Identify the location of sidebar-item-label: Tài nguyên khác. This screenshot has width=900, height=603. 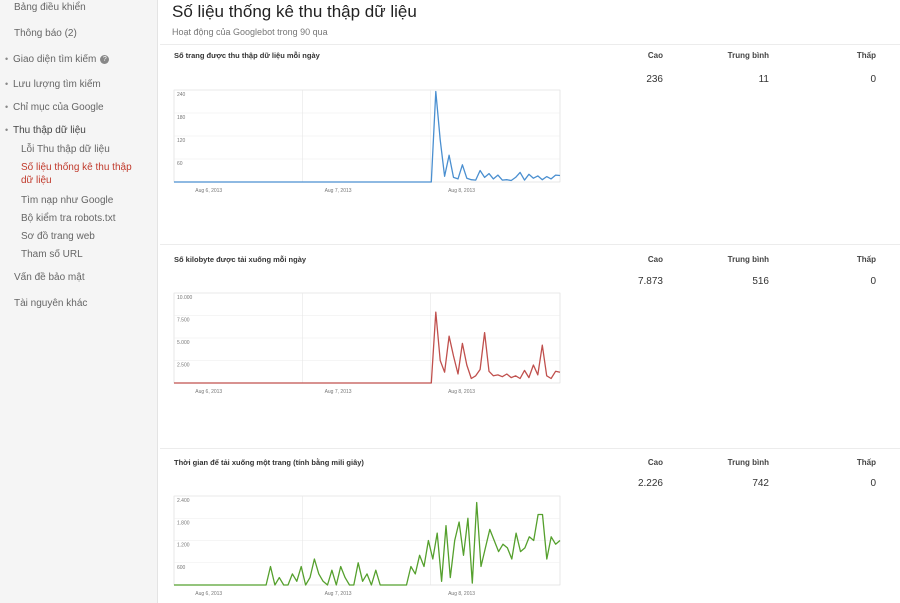
(51, 303).